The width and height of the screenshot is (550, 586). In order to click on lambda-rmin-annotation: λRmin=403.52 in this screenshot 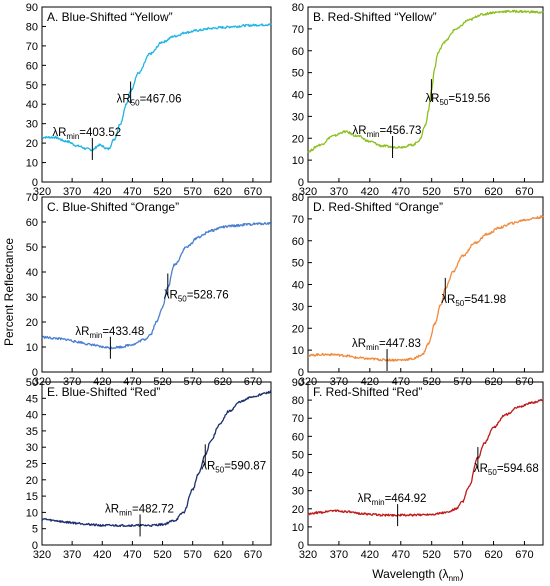, I will do `click(86, 134)`.